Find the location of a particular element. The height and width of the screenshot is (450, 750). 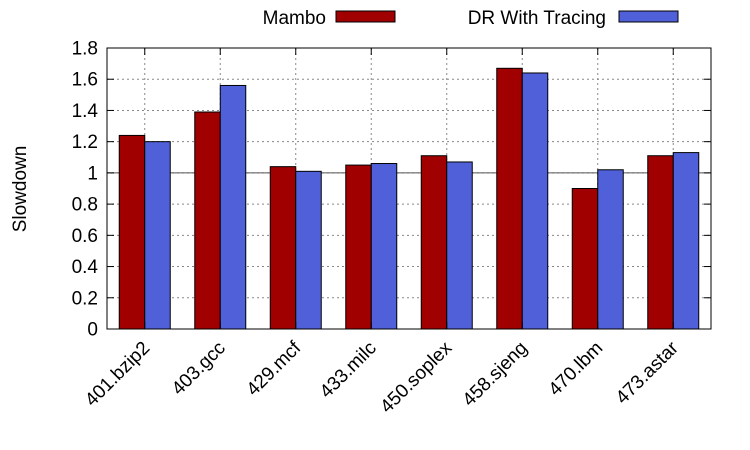

y-tick-label: 1.8 is located at coordinates (85, 49).